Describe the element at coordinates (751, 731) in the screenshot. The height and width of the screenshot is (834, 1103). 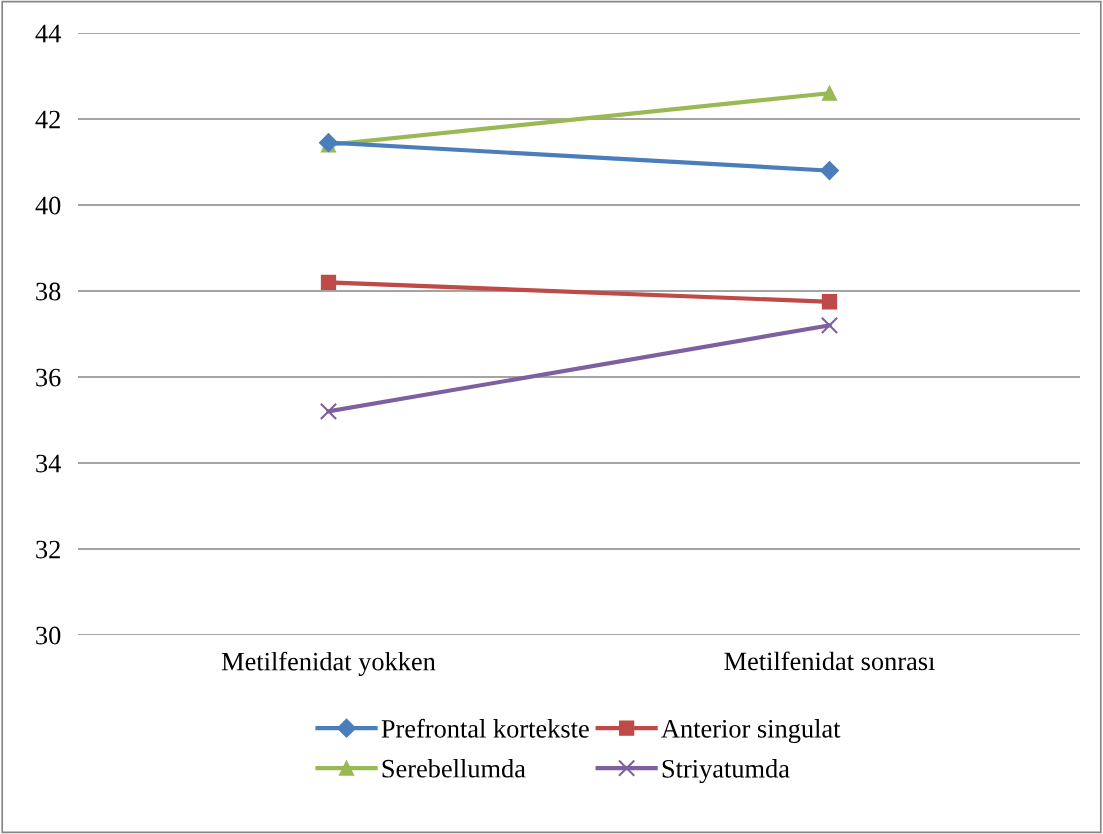
I see `legend-label: Anterior singulat` at that location.